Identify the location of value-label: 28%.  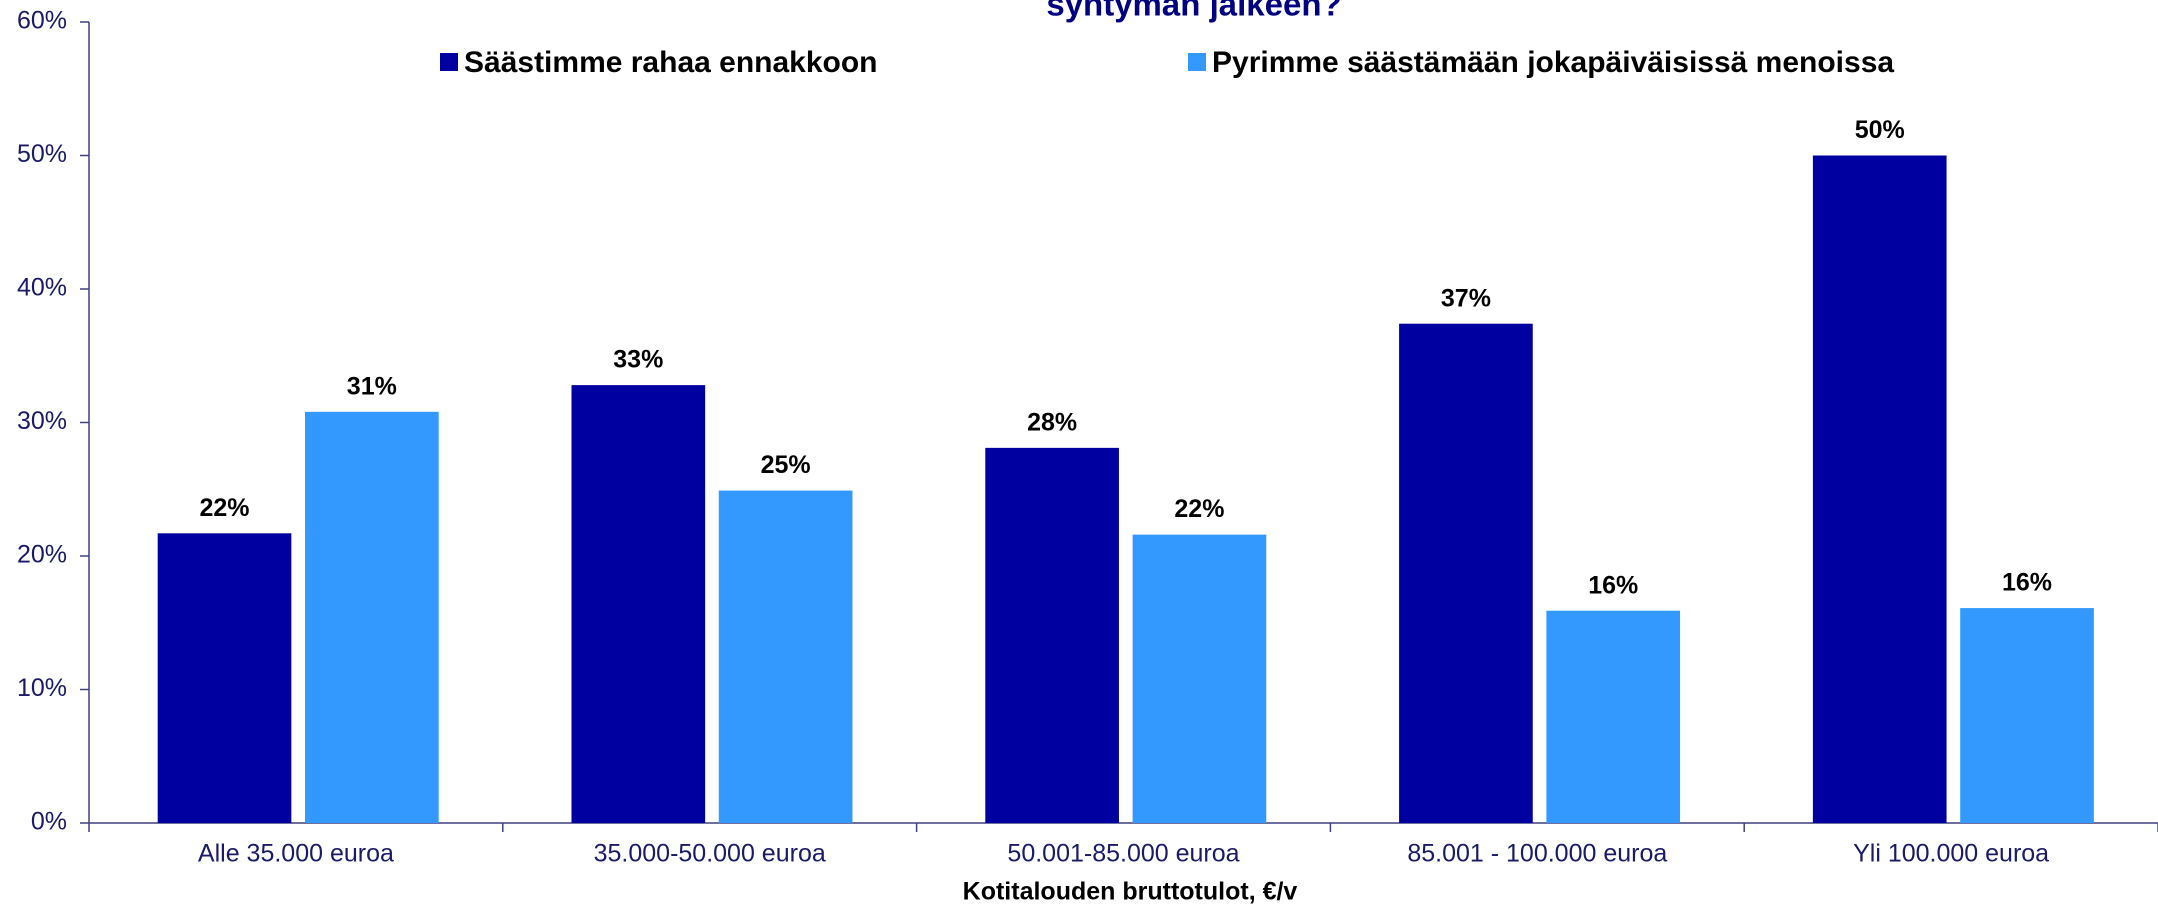
(1052, 422).